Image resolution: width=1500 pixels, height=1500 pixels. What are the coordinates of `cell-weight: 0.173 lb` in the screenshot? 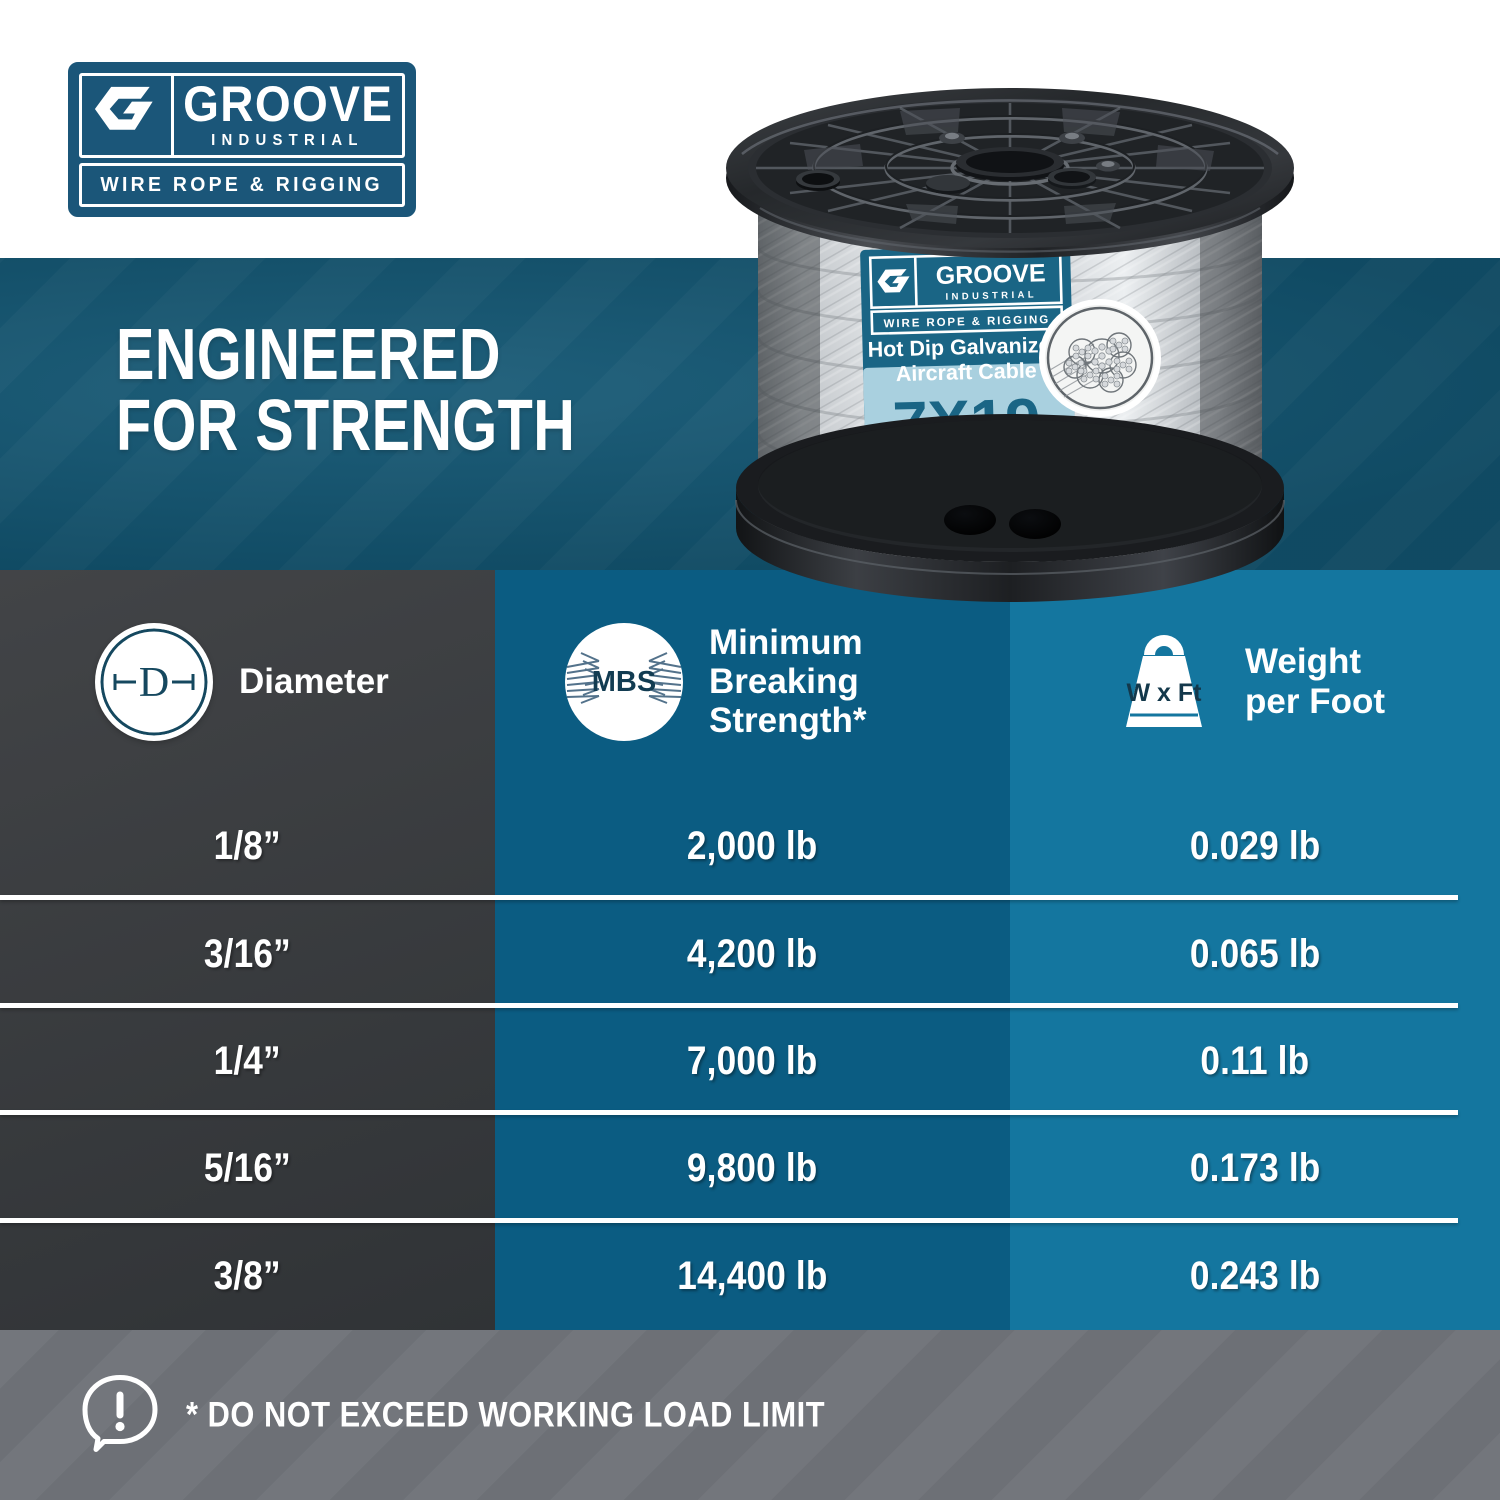 It's located at (1255, 1168).